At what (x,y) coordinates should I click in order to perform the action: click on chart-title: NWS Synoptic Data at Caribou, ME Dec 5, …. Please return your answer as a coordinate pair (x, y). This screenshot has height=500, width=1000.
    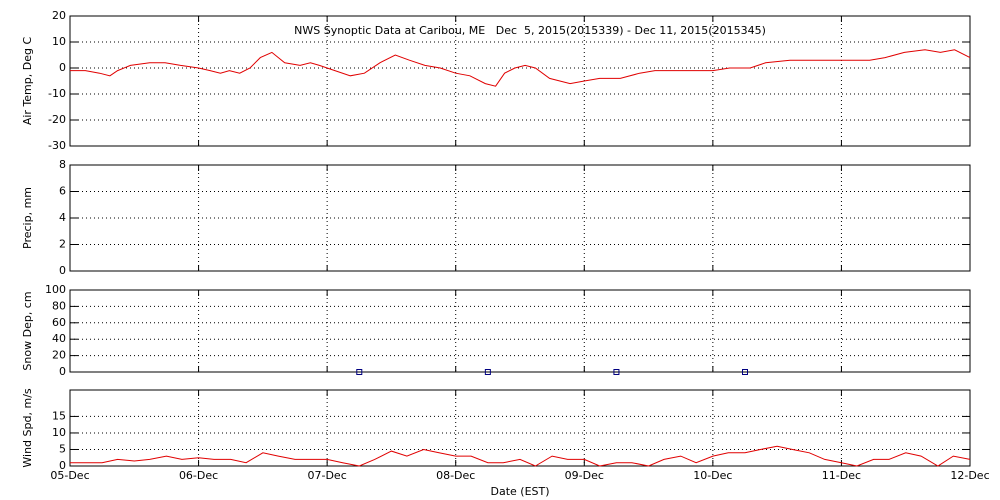
    Looking at the image, I should click on (530, 30).